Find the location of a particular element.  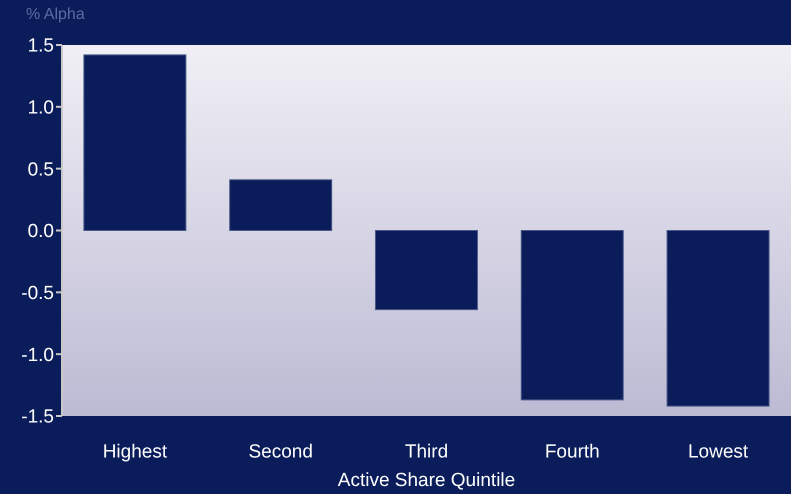

x-tick-label: Highest is located at coordinates (135, 451).